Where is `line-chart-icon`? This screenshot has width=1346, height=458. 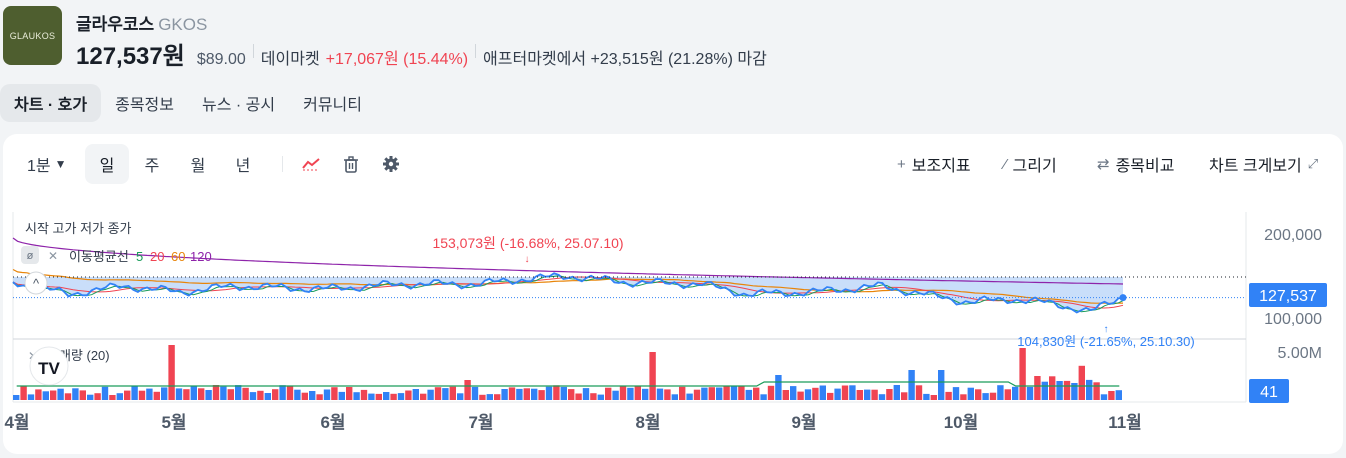
line-chart-icon is located at coordinates (311, 164).